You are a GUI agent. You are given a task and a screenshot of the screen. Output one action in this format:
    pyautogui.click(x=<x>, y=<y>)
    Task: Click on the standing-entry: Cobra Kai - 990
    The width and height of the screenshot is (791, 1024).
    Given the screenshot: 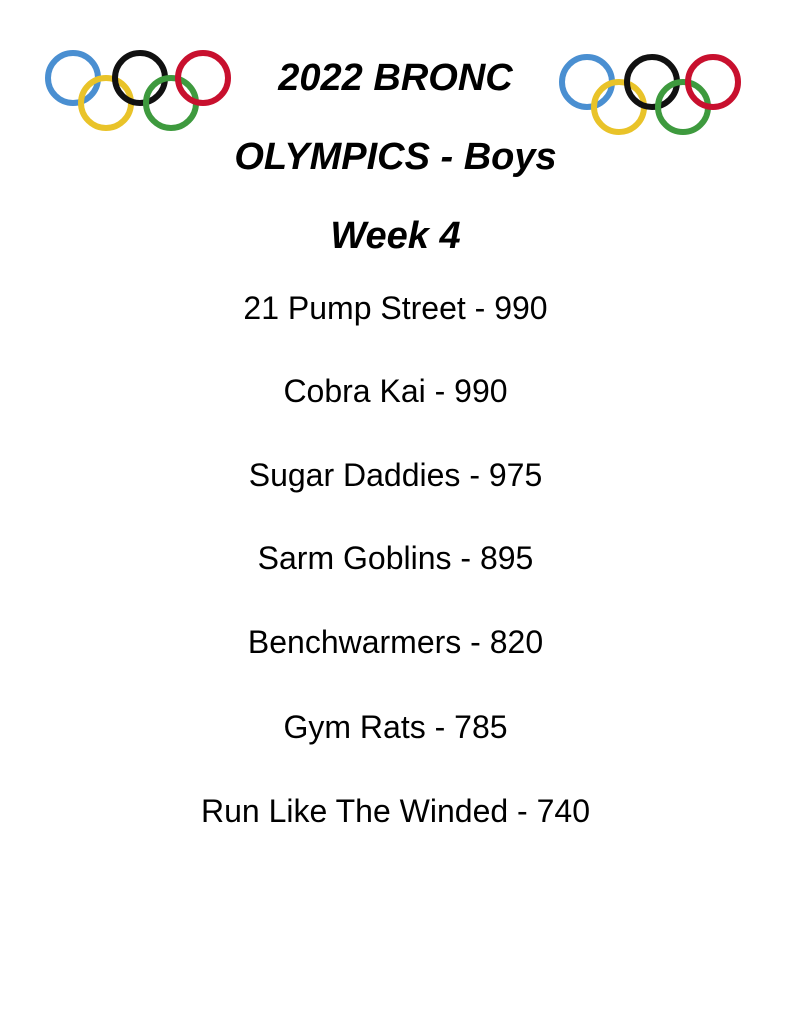 What is the action you would take?
    pyautogui.click(x=395, y=391)
    